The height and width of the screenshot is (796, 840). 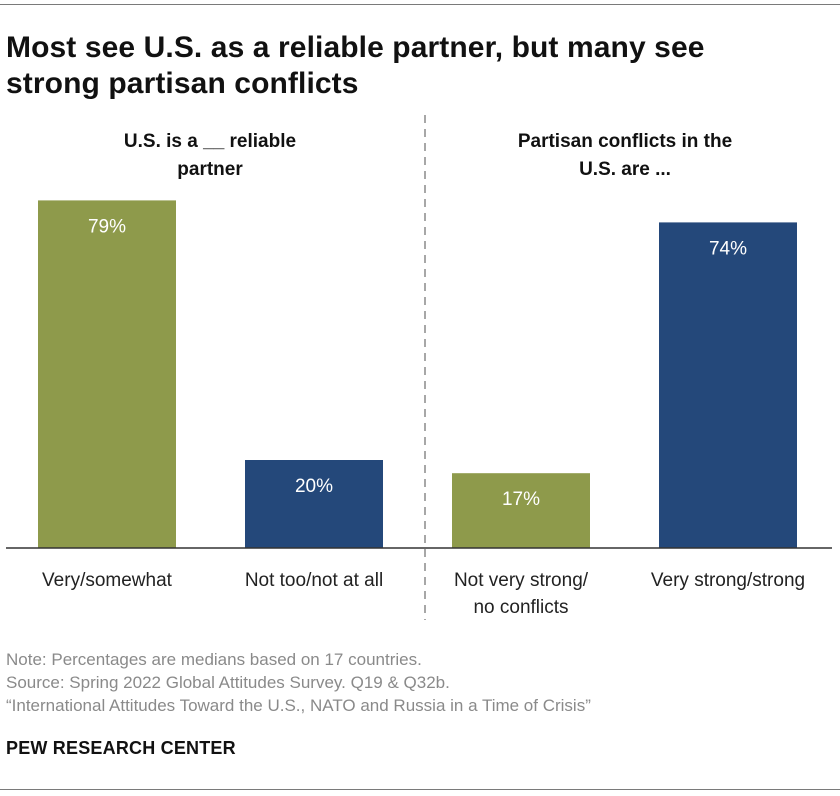 I want to click on category-label: Very strong/strong, so click(x=728, y=580).